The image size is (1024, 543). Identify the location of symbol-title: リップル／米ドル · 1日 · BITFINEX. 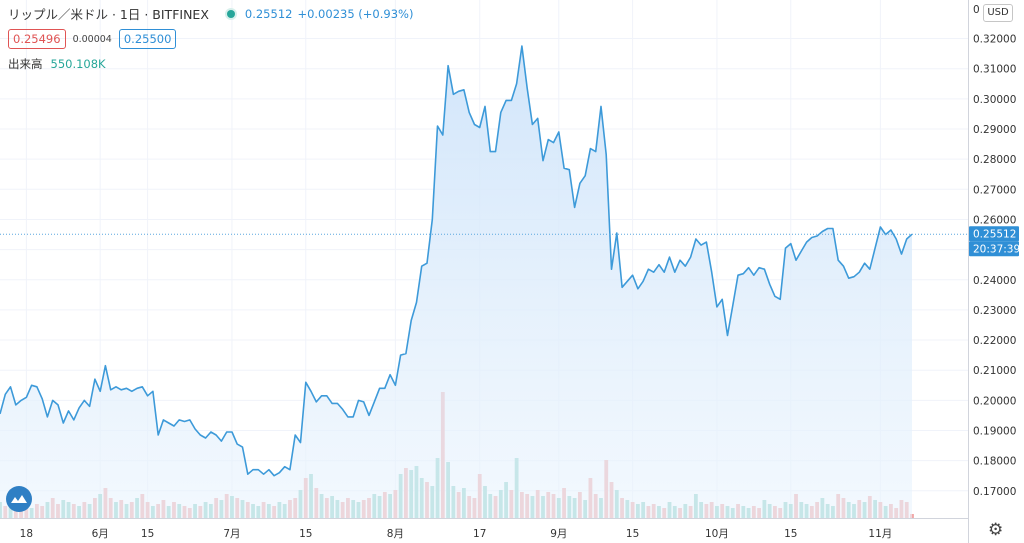
(108, 14).